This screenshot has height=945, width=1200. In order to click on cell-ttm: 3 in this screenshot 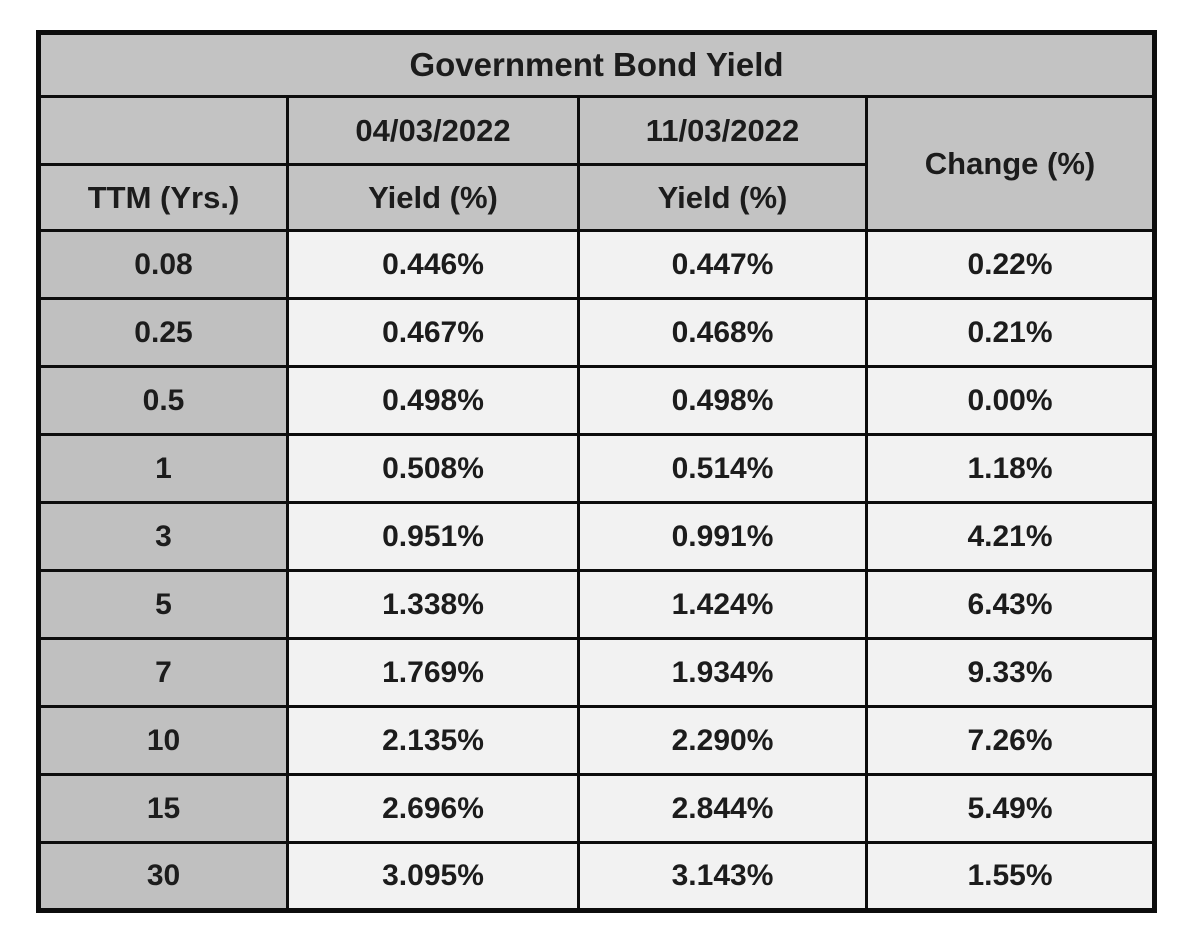, I will do `click(163, 536)`.